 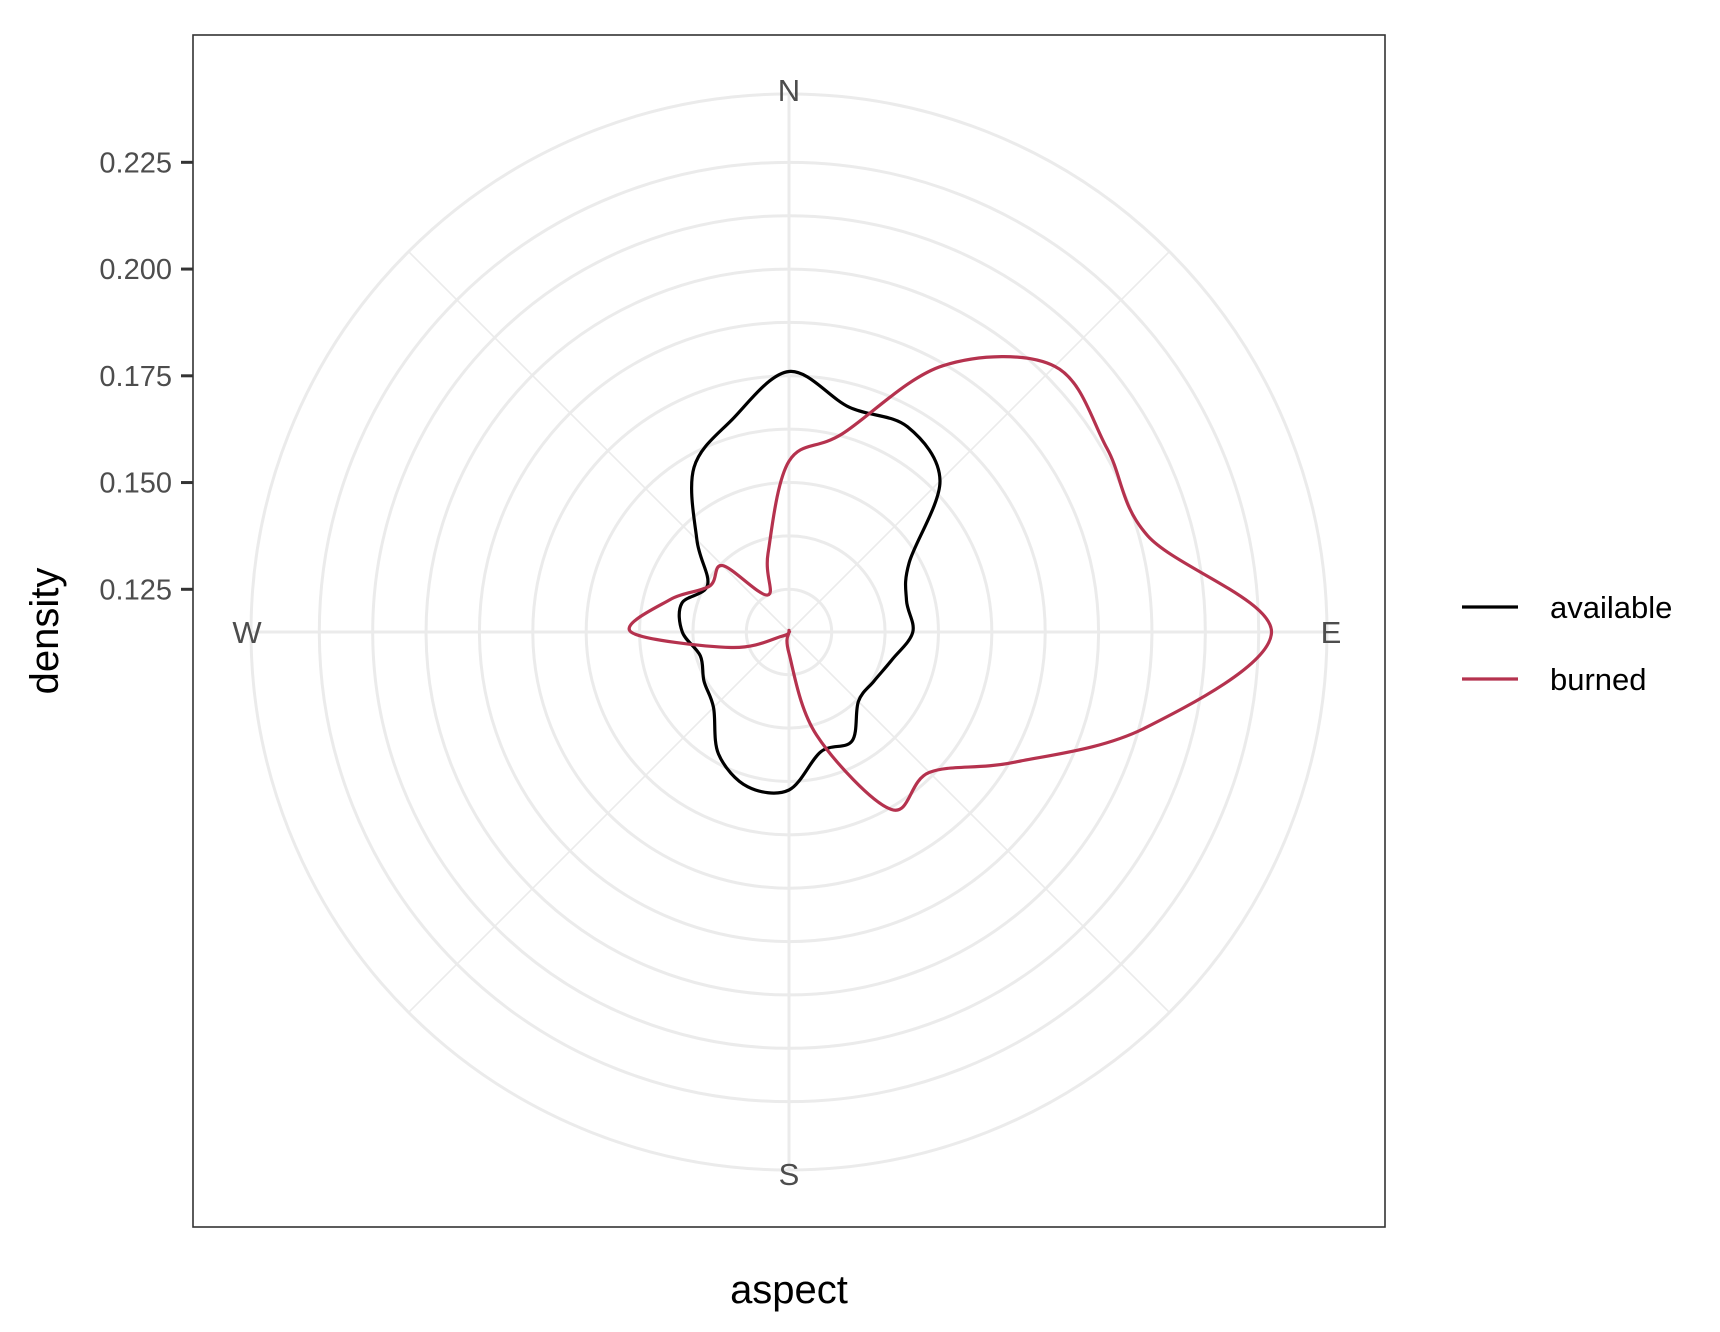 What do you see at coordinates (135, 484) in the screenshot?
I see `y-tick-label: 0.150` at bounding box center [135, 484].